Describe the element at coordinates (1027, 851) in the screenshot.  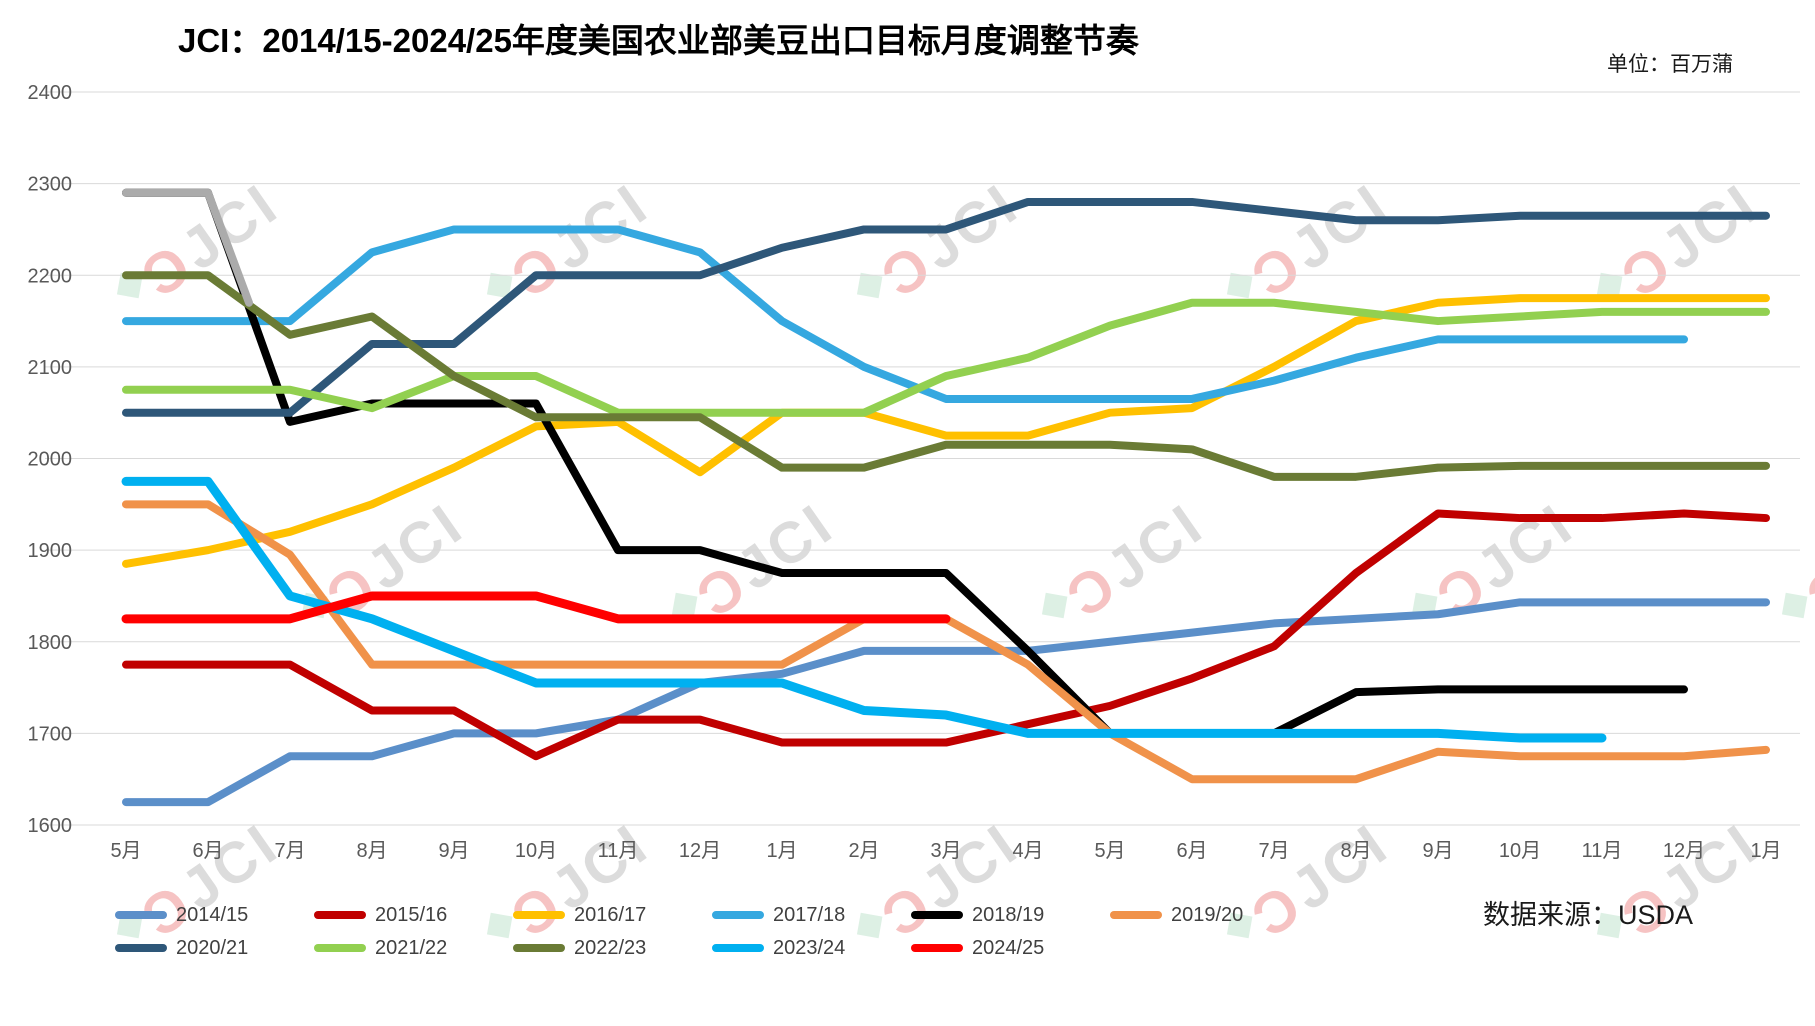
I see `x-tick-label: 4月` at that location.